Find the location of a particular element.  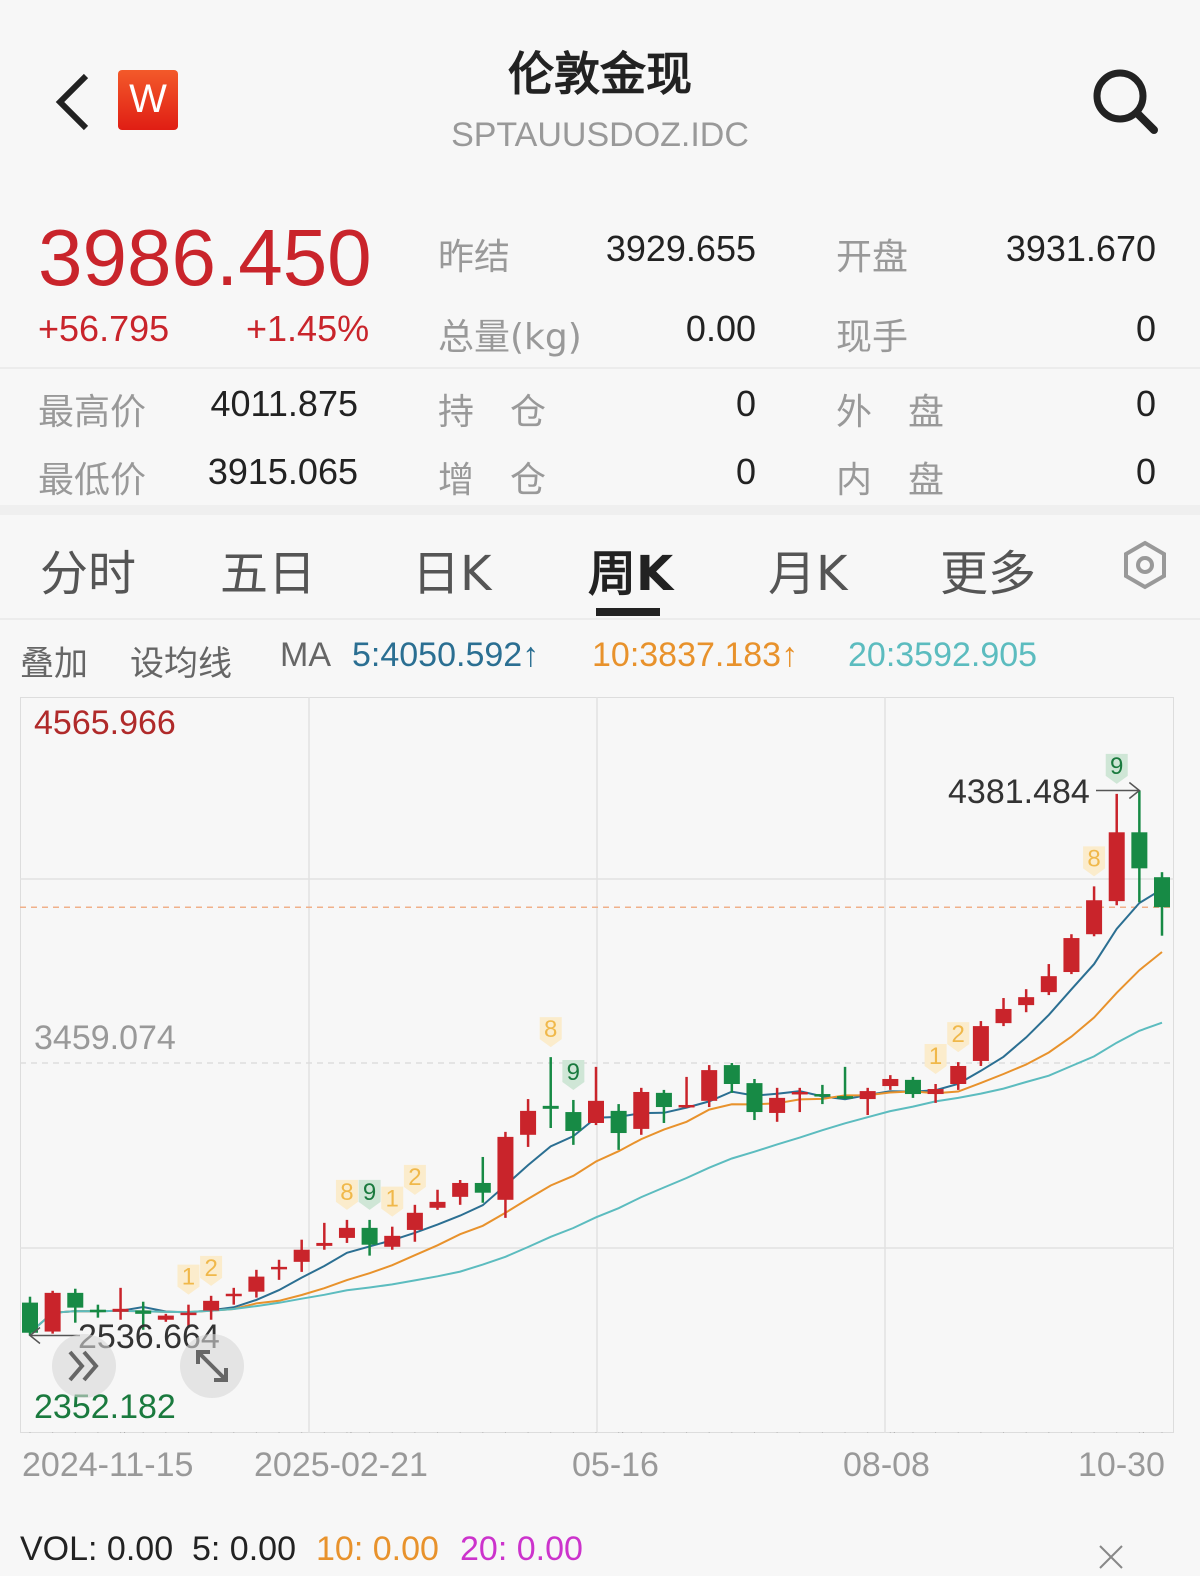

app-logo: W is located at coordinates (148, 100).